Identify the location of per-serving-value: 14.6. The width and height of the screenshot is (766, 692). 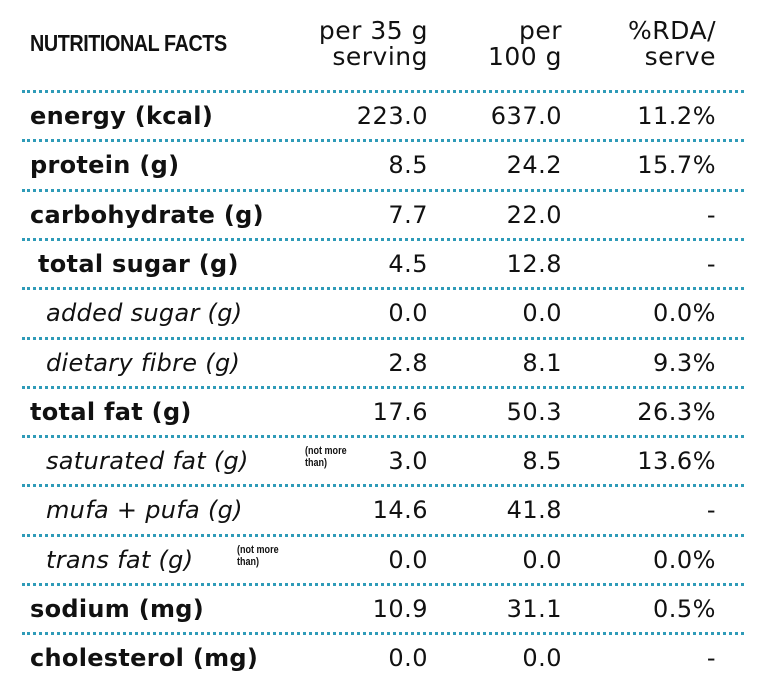
(400, 510).